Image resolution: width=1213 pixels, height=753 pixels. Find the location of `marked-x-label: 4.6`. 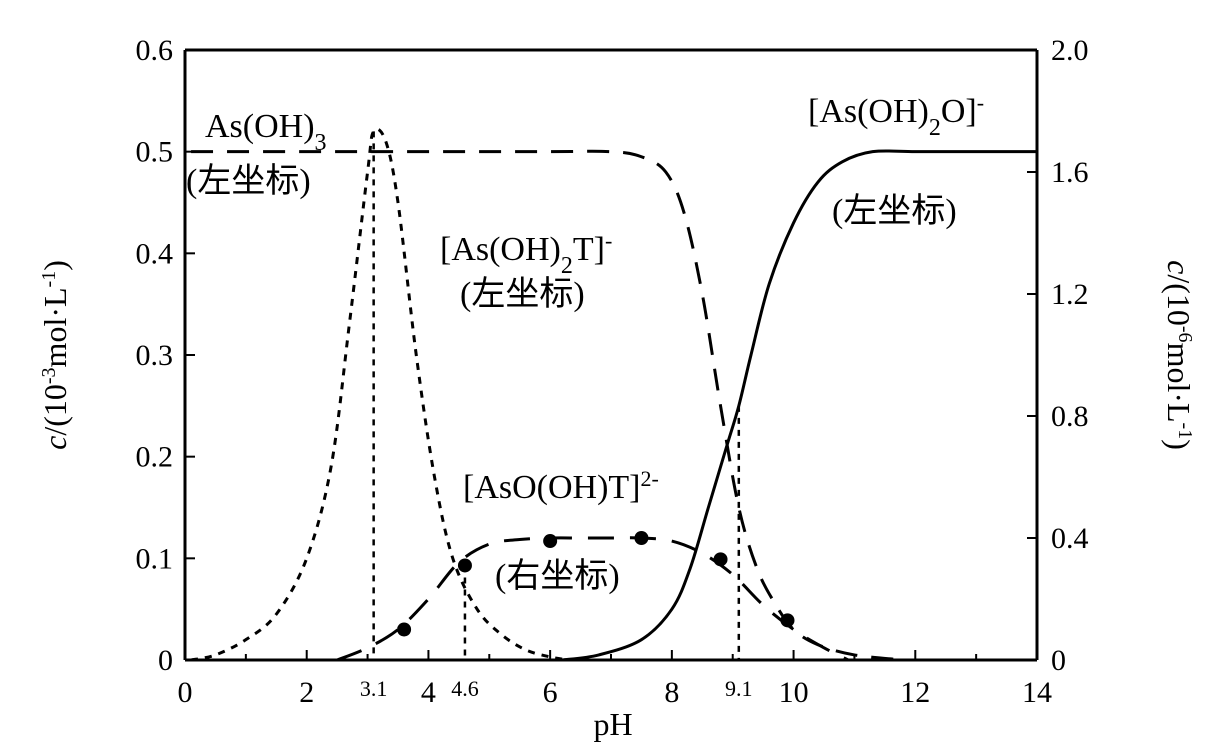

marked-x-label: 4.6 is located at coordinates (465, 688).